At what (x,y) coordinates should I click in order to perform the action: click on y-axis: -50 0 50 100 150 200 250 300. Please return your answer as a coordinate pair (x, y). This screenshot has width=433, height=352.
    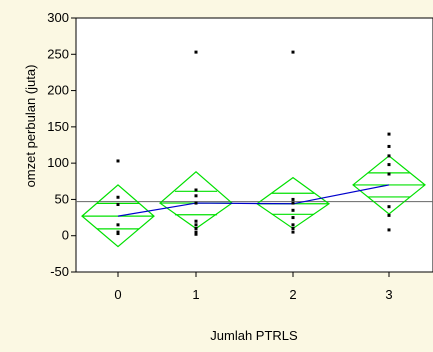
    Looking at the image, I should click on (61, 144).